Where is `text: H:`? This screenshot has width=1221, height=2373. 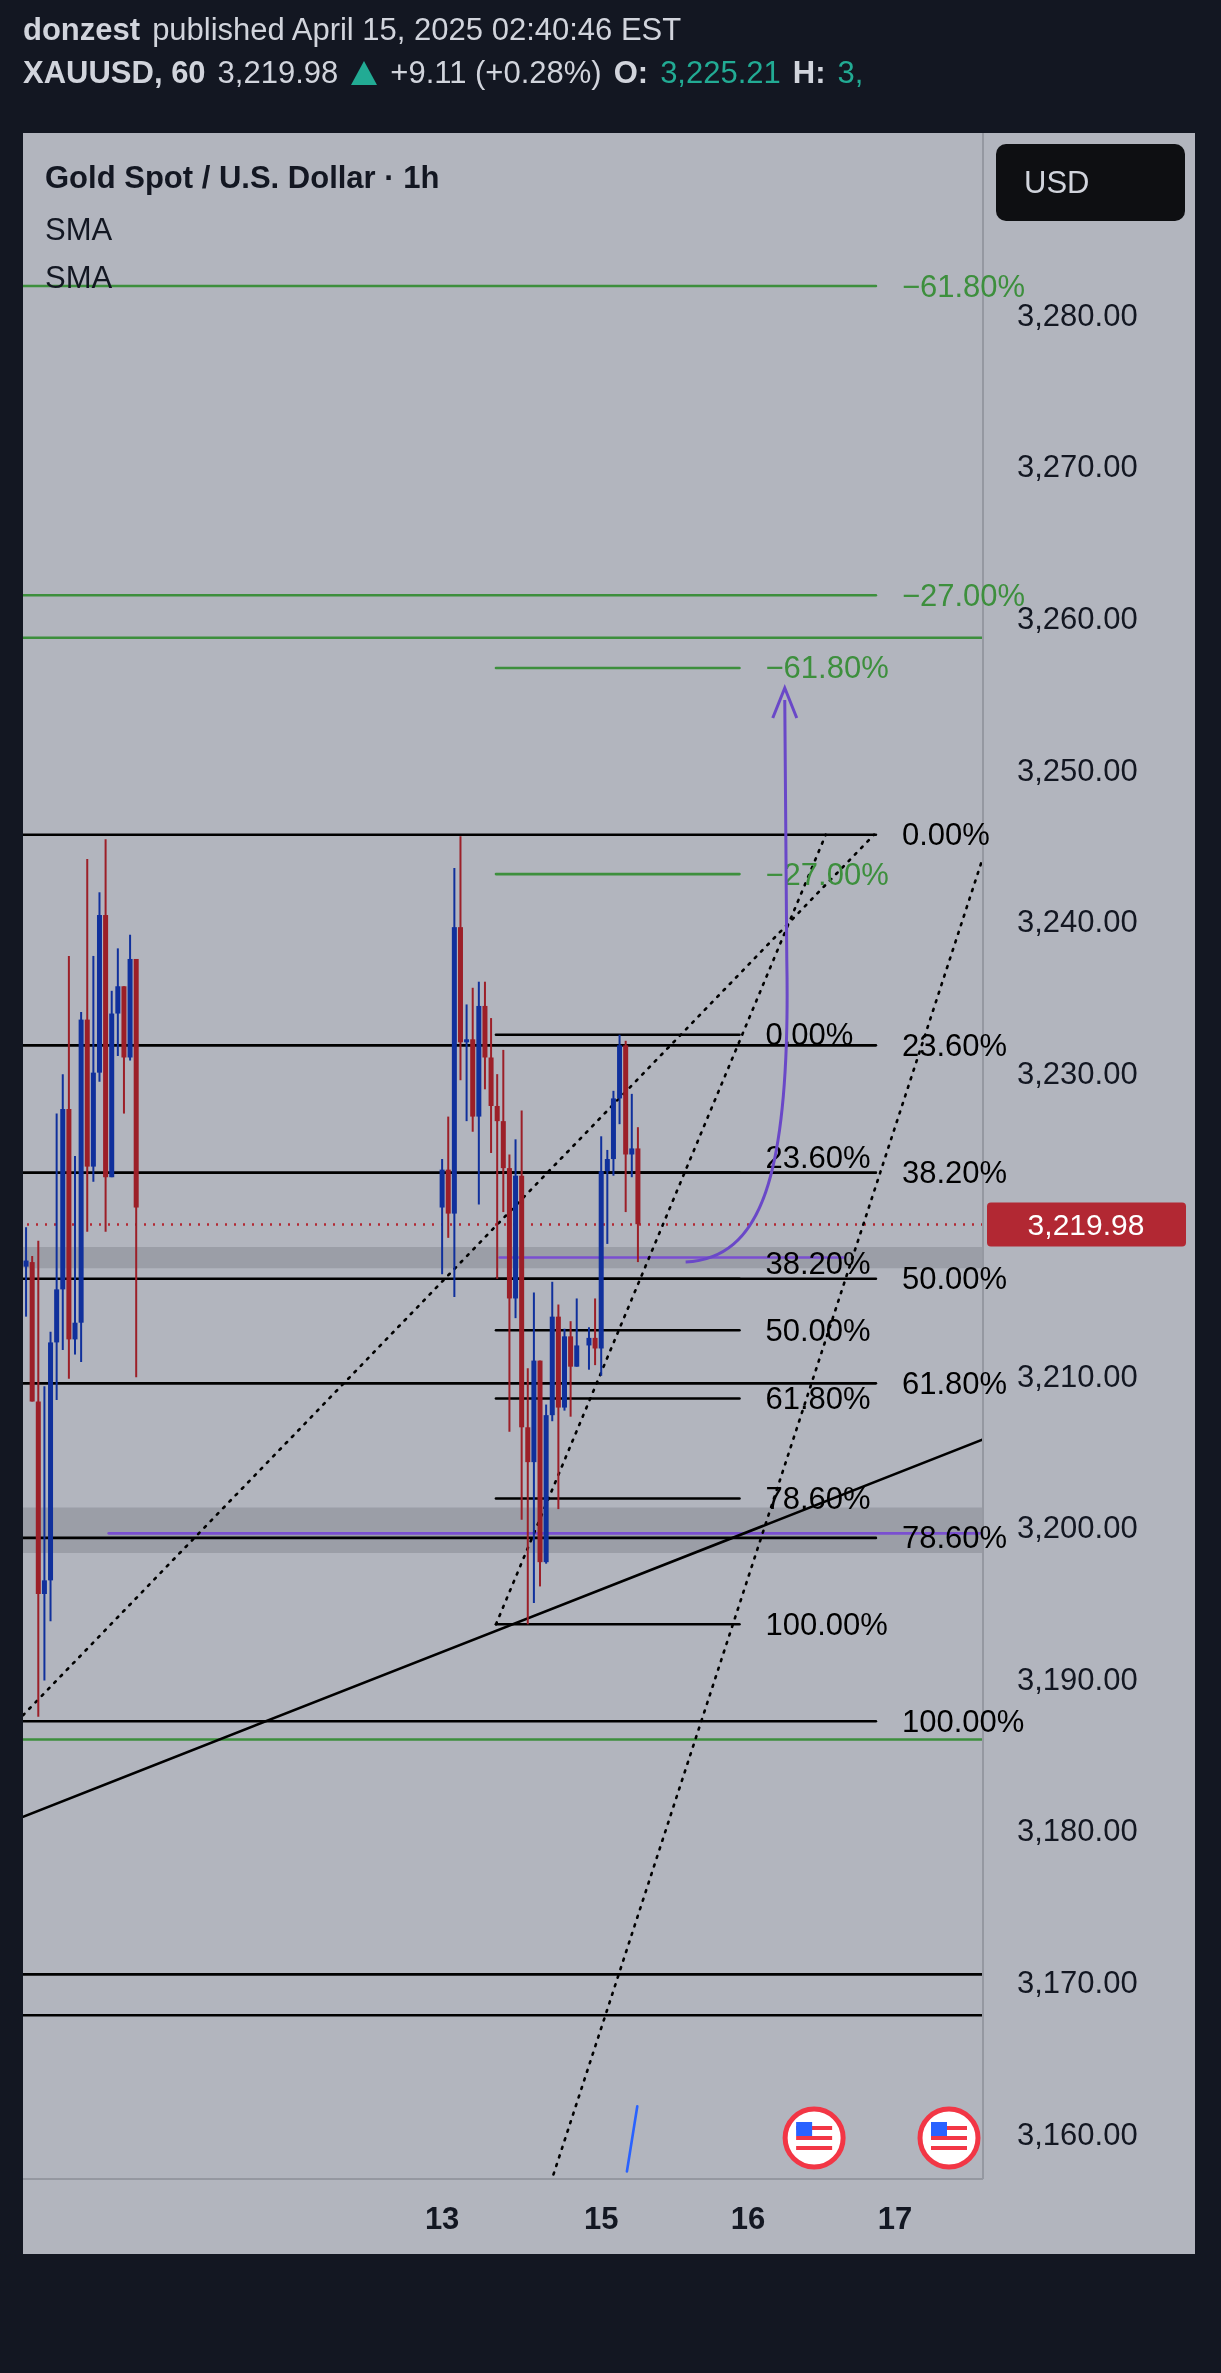 text: H: is located at coordinates (809, 73).